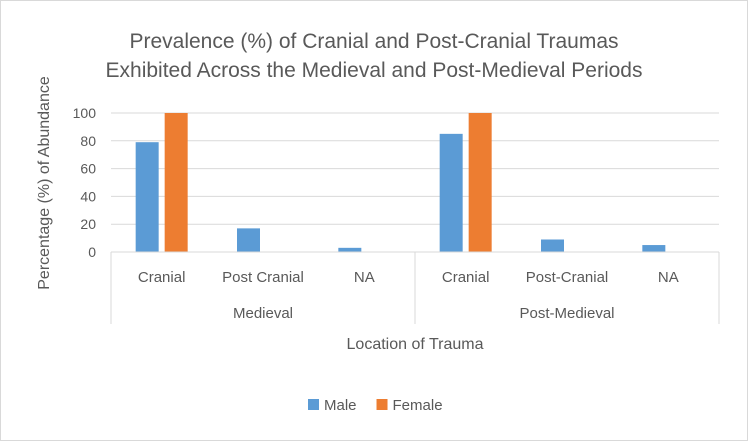  Describe the element at coordinates (566, 313) in the screenshot. I see `x-group-label: Post-Medieval` at that location.